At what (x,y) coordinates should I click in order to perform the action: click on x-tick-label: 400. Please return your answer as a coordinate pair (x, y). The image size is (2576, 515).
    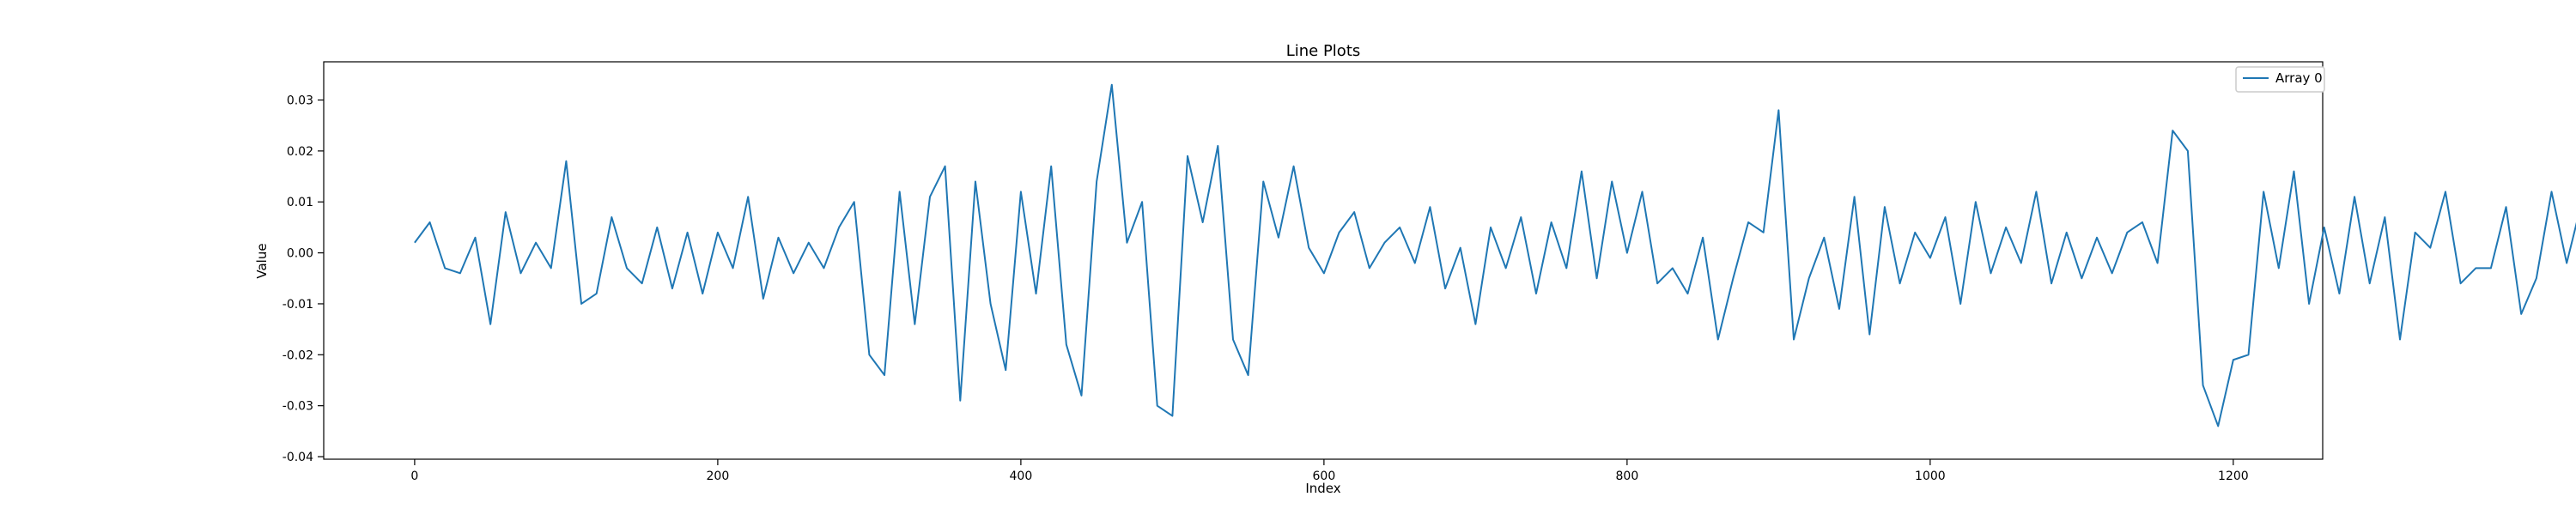
    Looking at the image, I should click on (1021, 476).